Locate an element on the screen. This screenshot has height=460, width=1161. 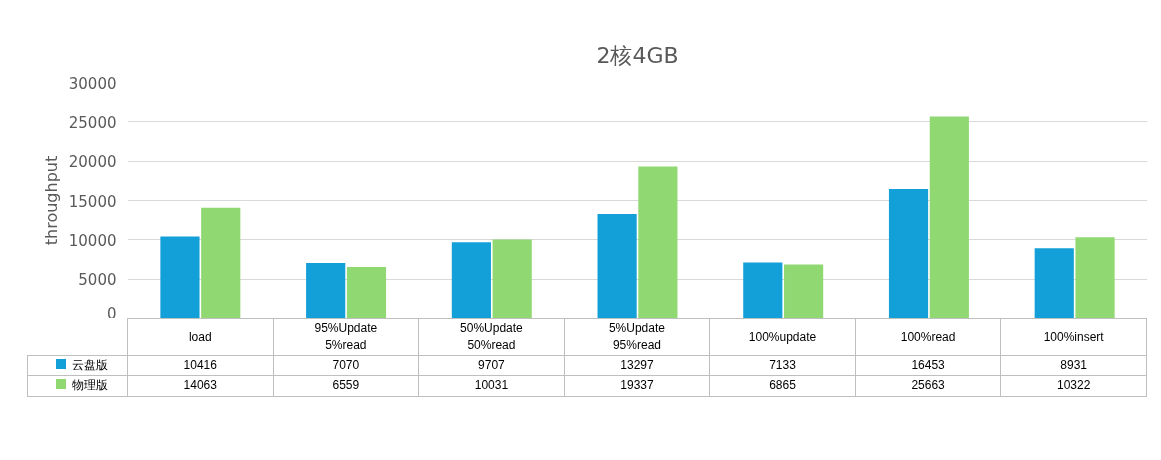
data-label: 13297 is located at coordinates (637, 365).